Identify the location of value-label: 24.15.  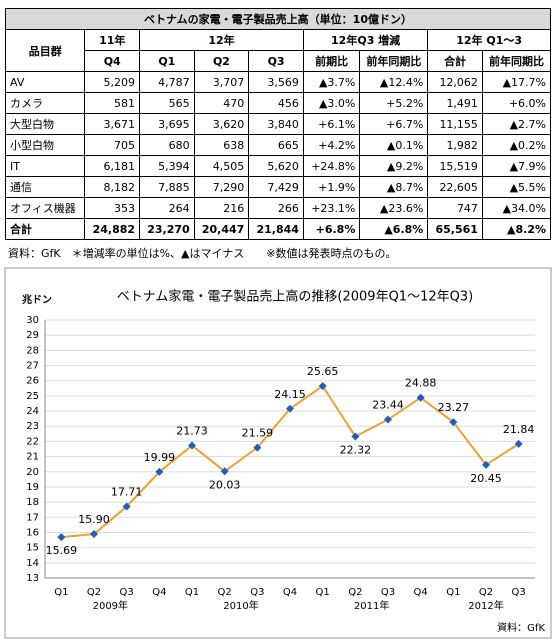
(290, 394).